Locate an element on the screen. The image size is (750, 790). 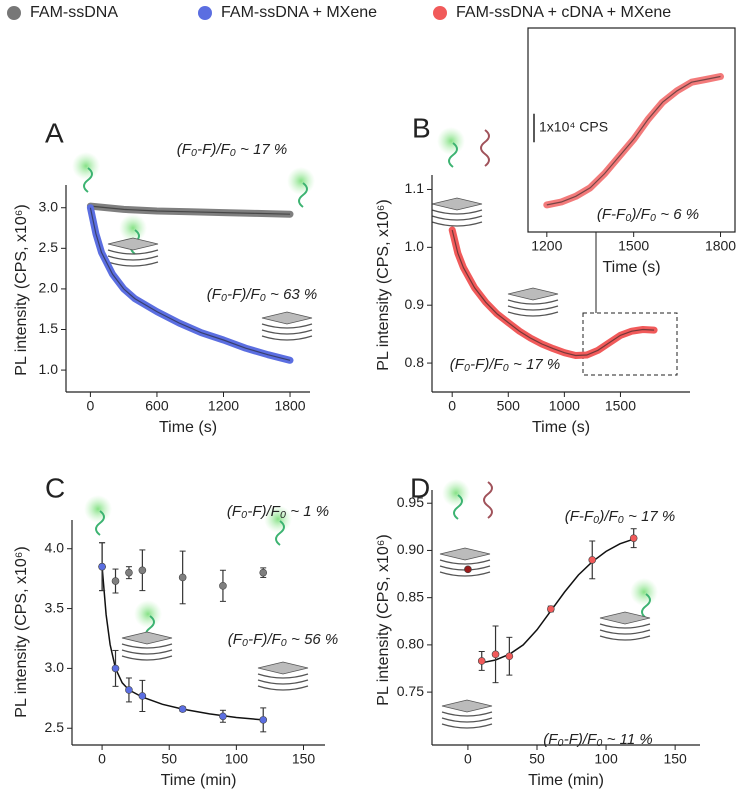
y-tick-label: 0.95 is located at coordinates (410, 502).